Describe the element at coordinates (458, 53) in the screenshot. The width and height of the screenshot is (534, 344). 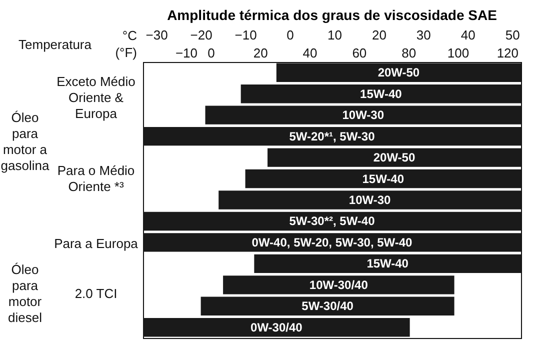
I see `x2-tick-label: 100` at that location.